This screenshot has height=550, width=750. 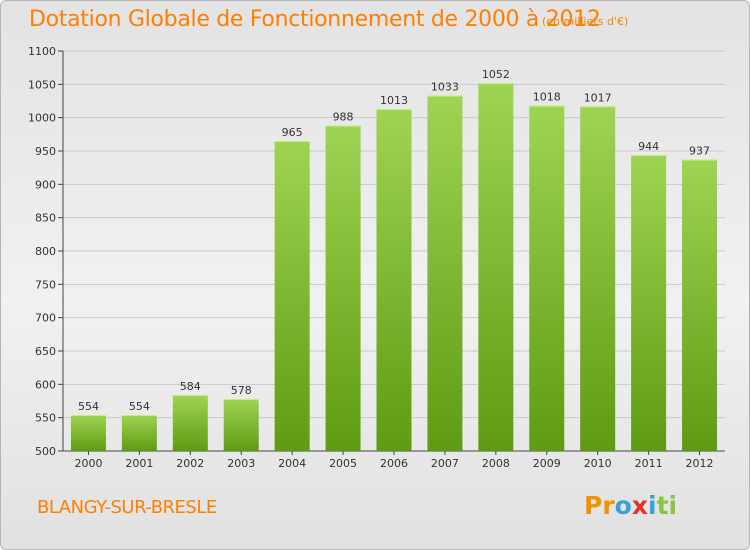 I want to click on y-tick-label: 1100, so click(x=42, y=51).